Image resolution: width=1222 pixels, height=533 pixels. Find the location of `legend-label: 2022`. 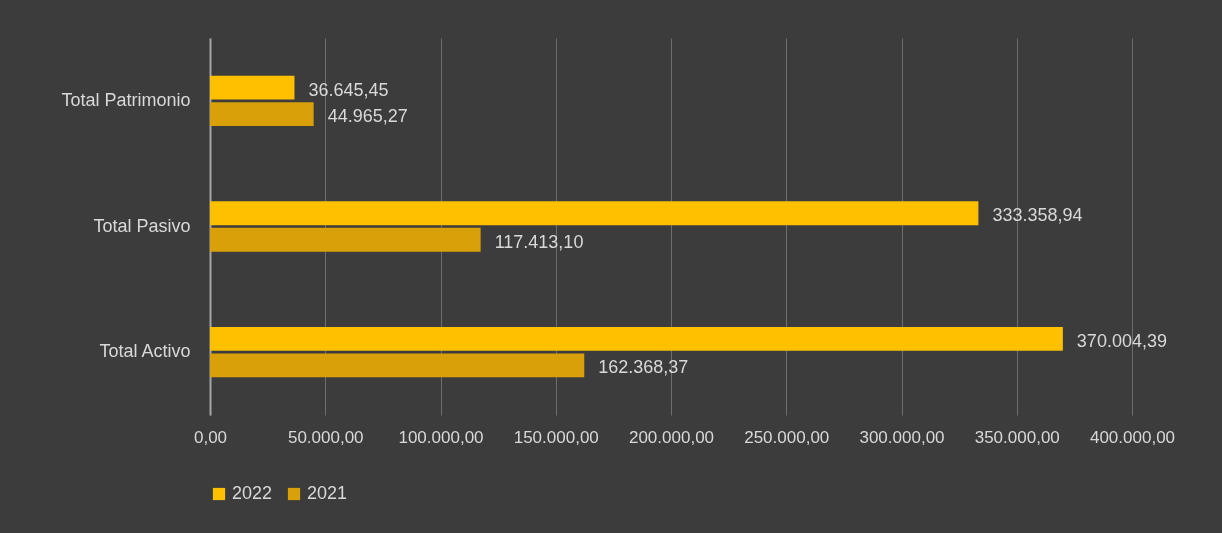

legend-label: 2022 is located at coordinates (252, 493).